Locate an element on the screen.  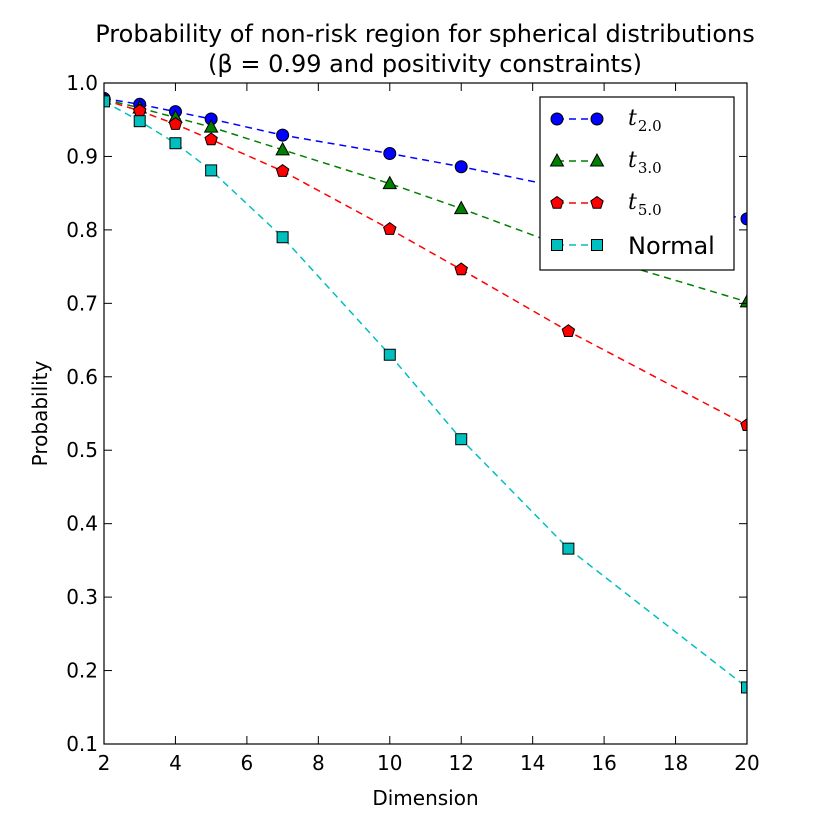
y-tick-label: 0.9 is located at coordinates (82, 156).